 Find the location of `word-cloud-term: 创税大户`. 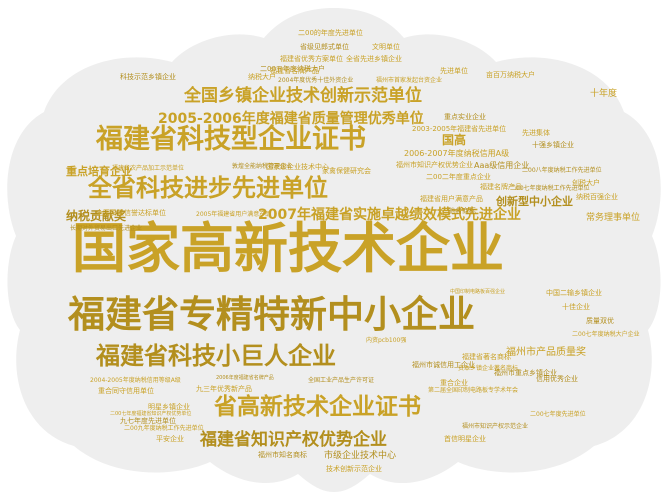

word-cloud-term: 创税大户 is located at coordinates (586, 183).